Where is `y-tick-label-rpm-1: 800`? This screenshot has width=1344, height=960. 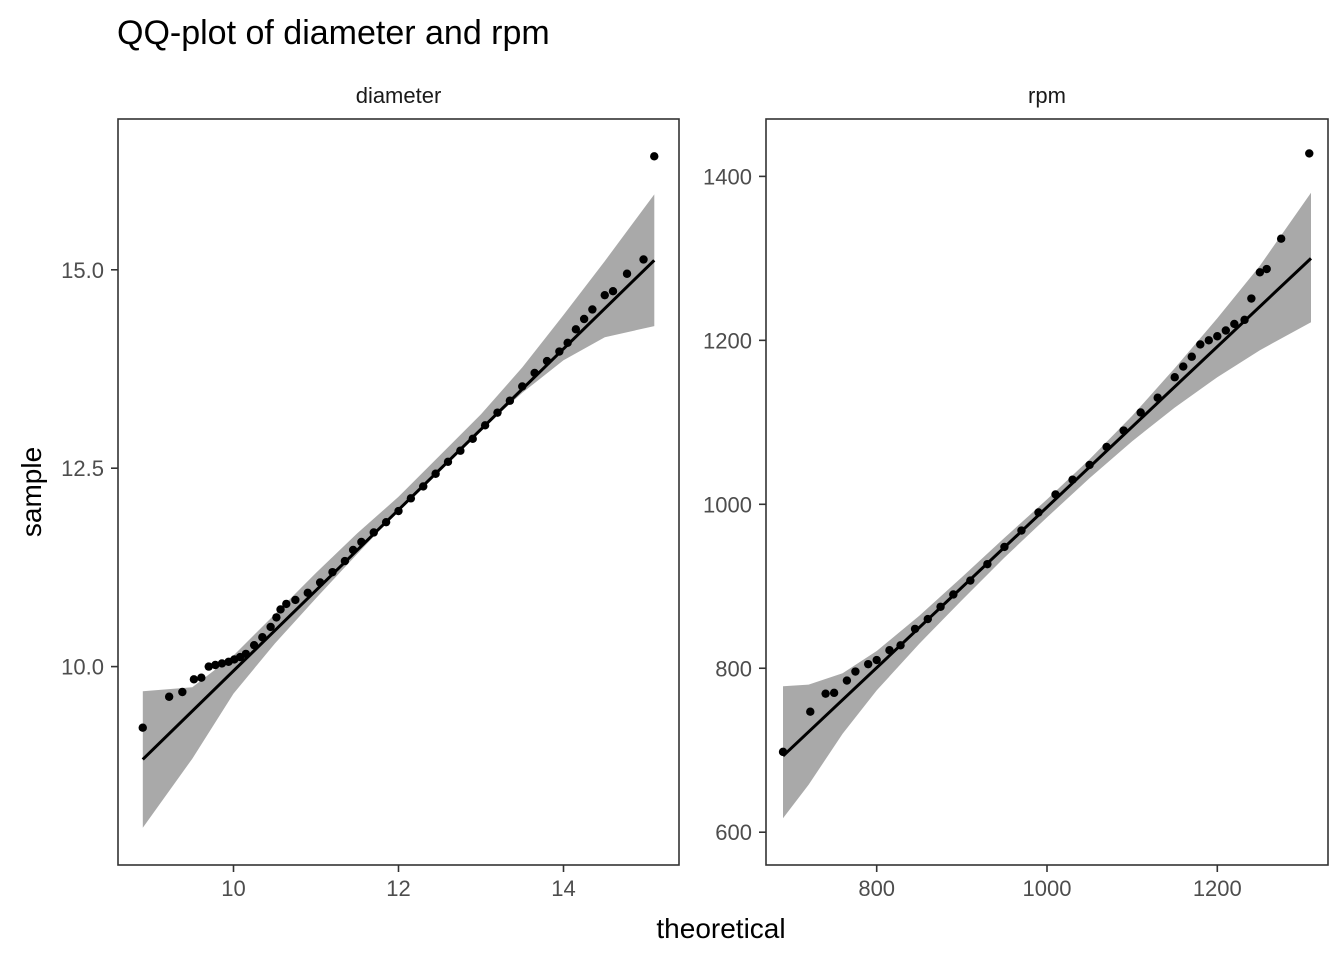
y-tick-label-rpm-1: 800 is located at coordinates (733, 668).